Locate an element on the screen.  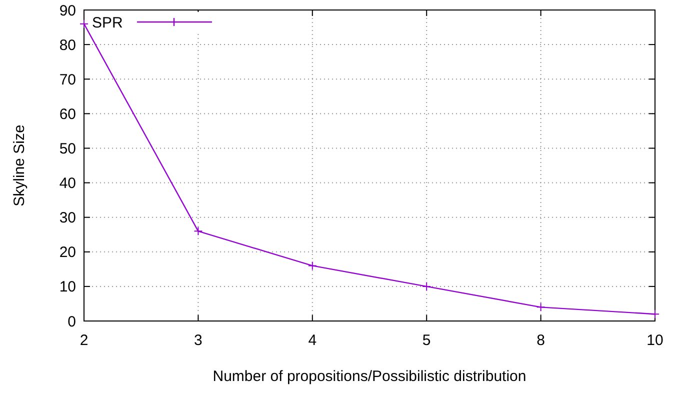
x-tick-label: 8 is located at coordinates (540, 340).